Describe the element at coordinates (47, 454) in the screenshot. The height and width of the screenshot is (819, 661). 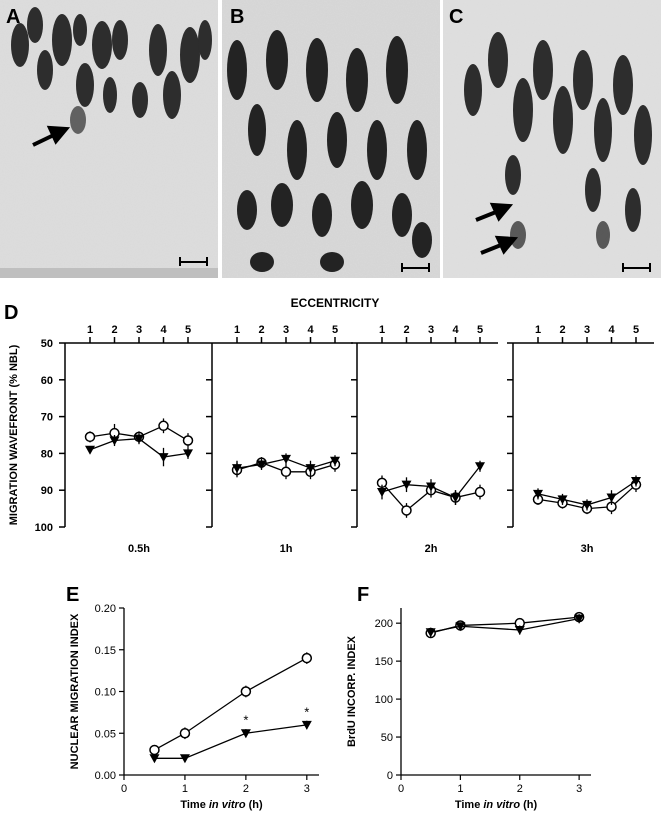
I see `y-tick-label: 80` at that location.